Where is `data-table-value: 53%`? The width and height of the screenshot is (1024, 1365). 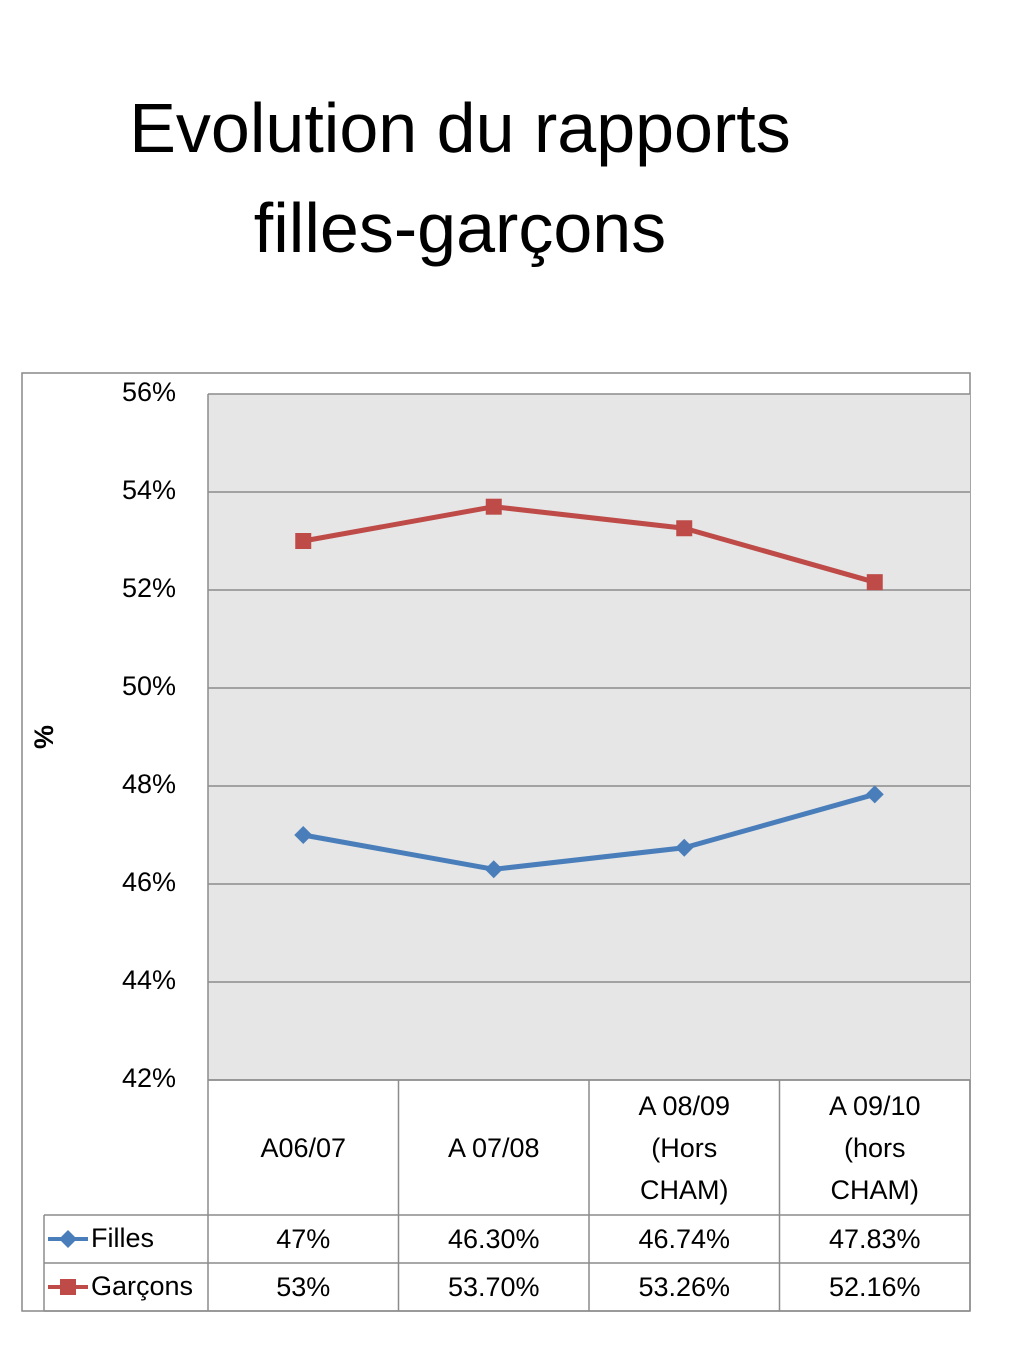
data-table-value: 53% is located at coordinates (303, 1287).